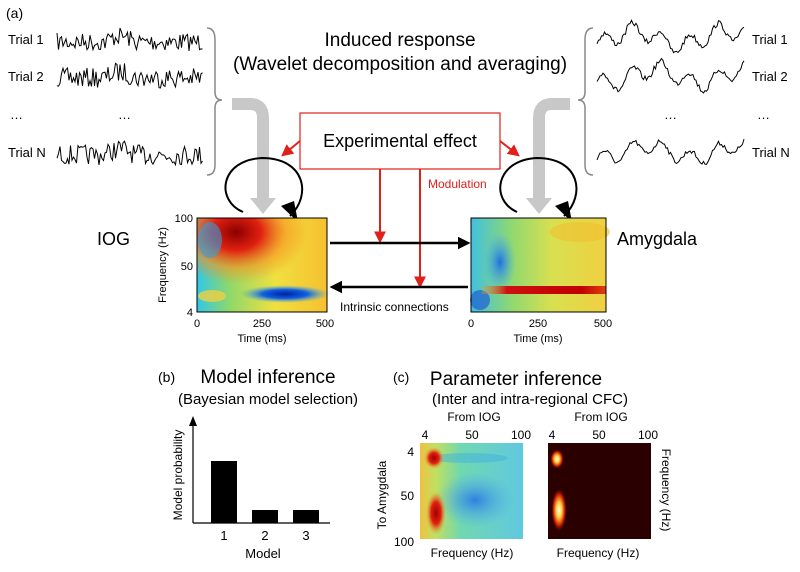 The width and height of the screenshot is (800, 572). What do you see at coordinates (516, 379) in the screenshot?
I see `parameter-inference-title: Parameter inference` at bounding box center [516, 379].